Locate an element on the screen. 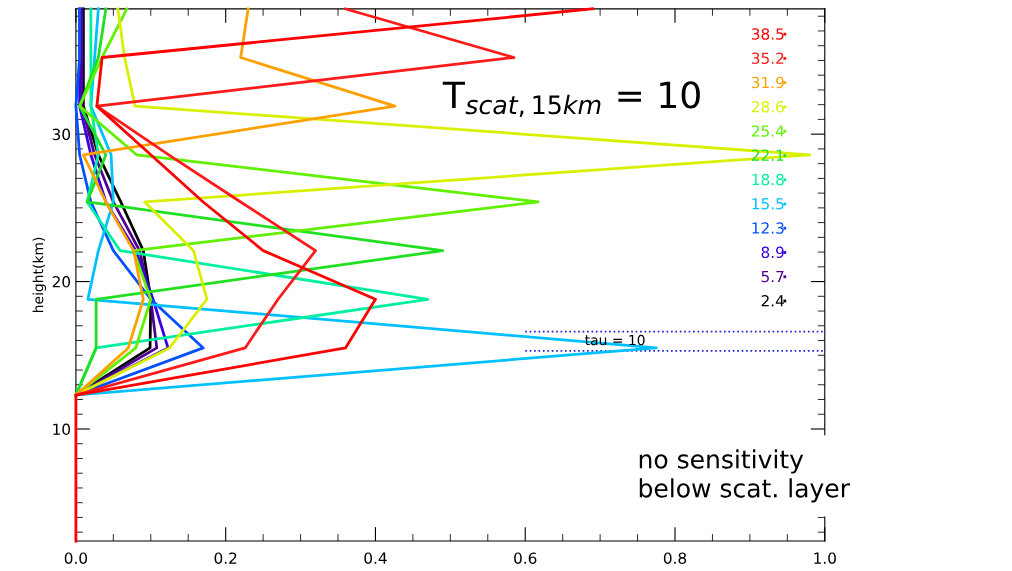 The width and height of the screenshot is (1012, 571). y-axis-title: height(km) is located at coordinates (39, 275).